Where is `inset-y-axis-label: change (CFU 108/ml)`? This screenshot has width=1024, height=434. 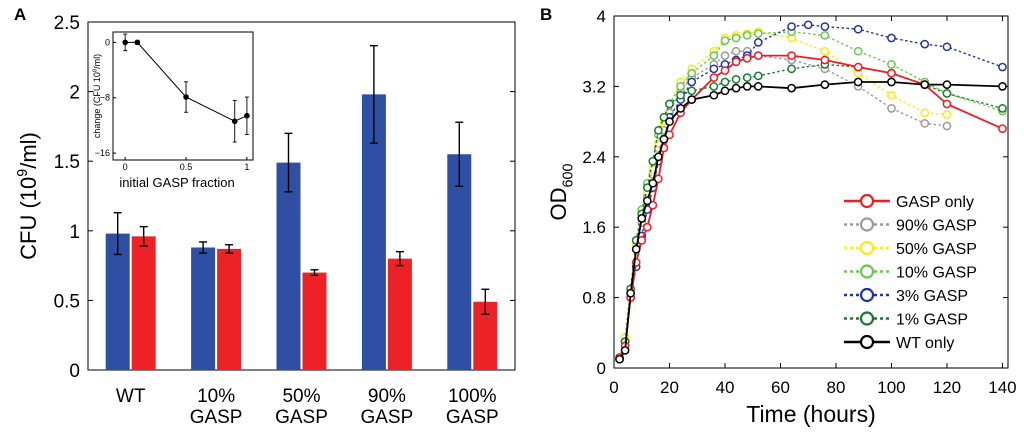 inset-y-axis-label: change (CFU 108/ml) is located at coordinates (97, 96).